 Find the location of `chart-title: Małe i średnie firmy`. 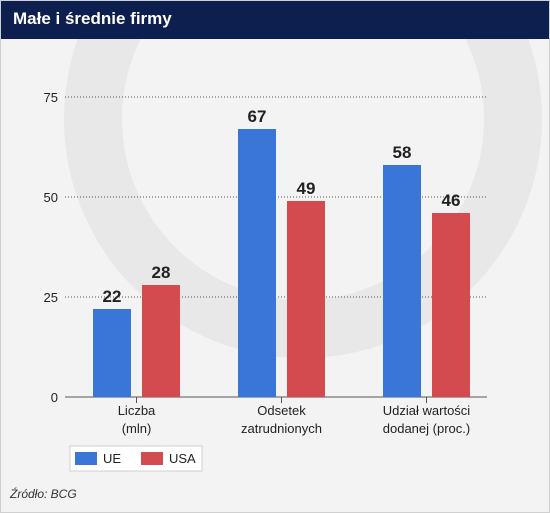

chart-title: Małe i średnie firmy is located at coordinates (92, 18).